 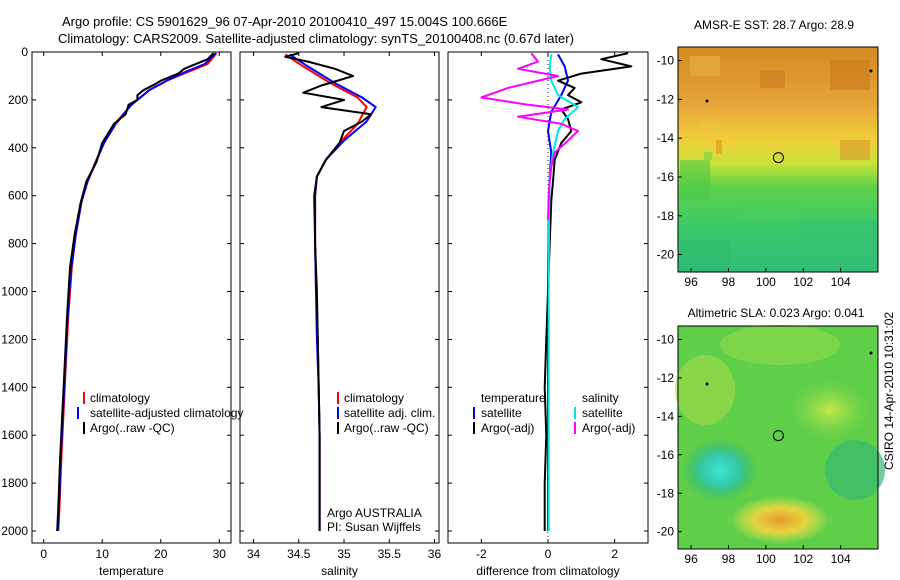 What do you see at coordinates (339, 571) in the screenshot?
I see `x-axis-label: salinity` at bounding box center [339, 571].